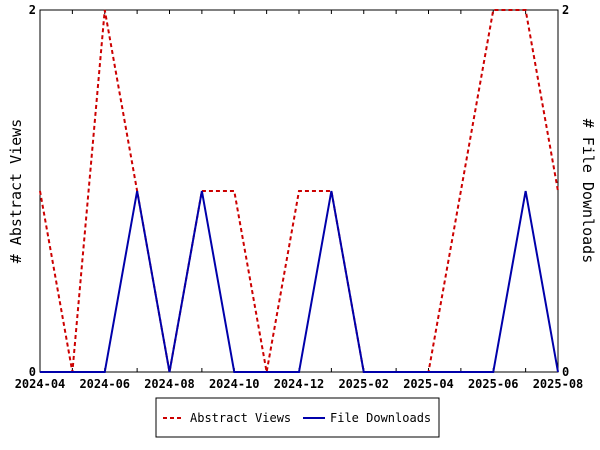  I want to click on y-axis-title-left: # Abstract Views, so click(16, 191).